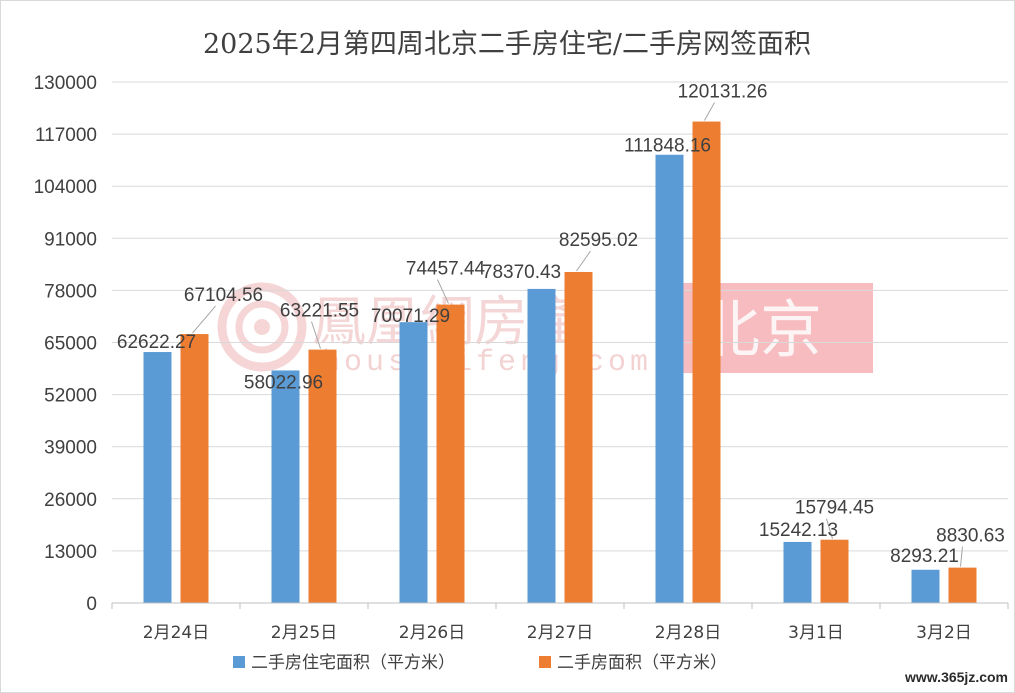  I want to click on label-residential-0: 62622.27, so click(156, 342).